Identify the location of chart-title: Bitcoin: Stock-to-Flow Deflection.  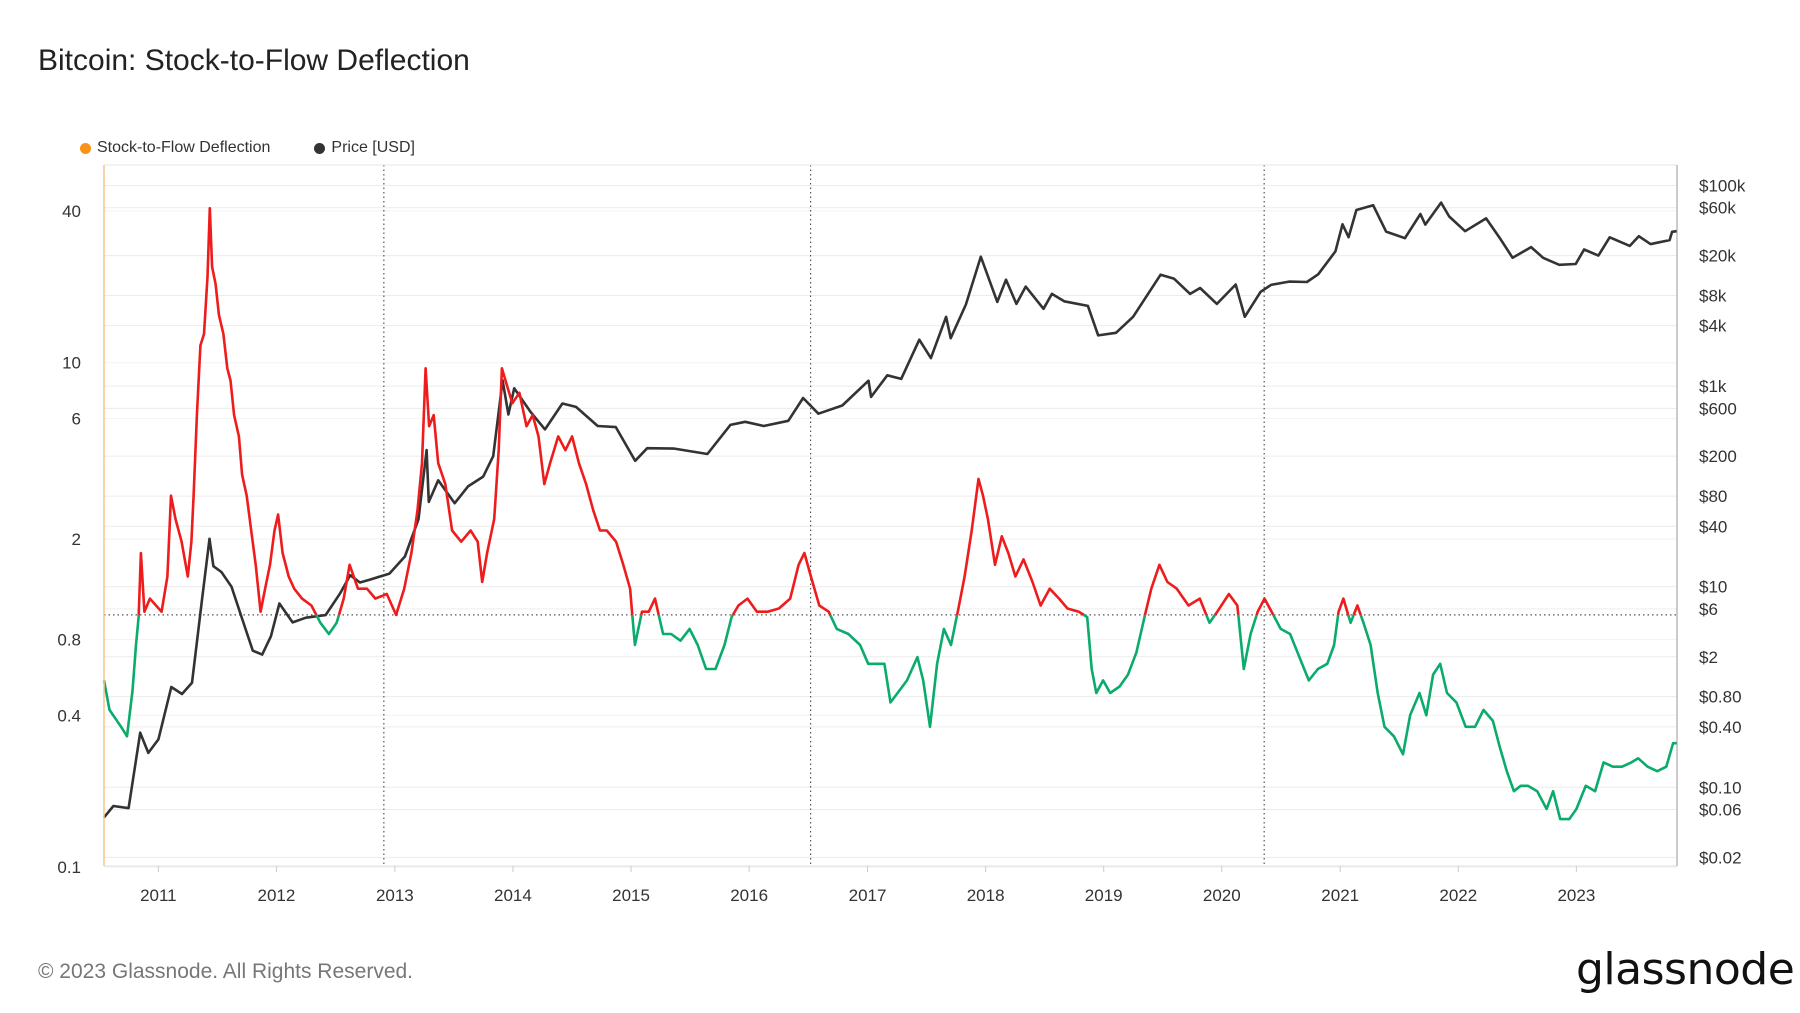
(254, 60).